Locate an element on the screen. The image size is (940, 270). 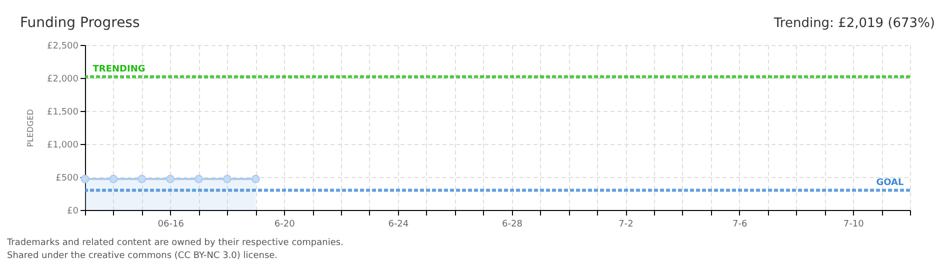
y-tick-label: £1,500 is located at coordinates (63, 113).